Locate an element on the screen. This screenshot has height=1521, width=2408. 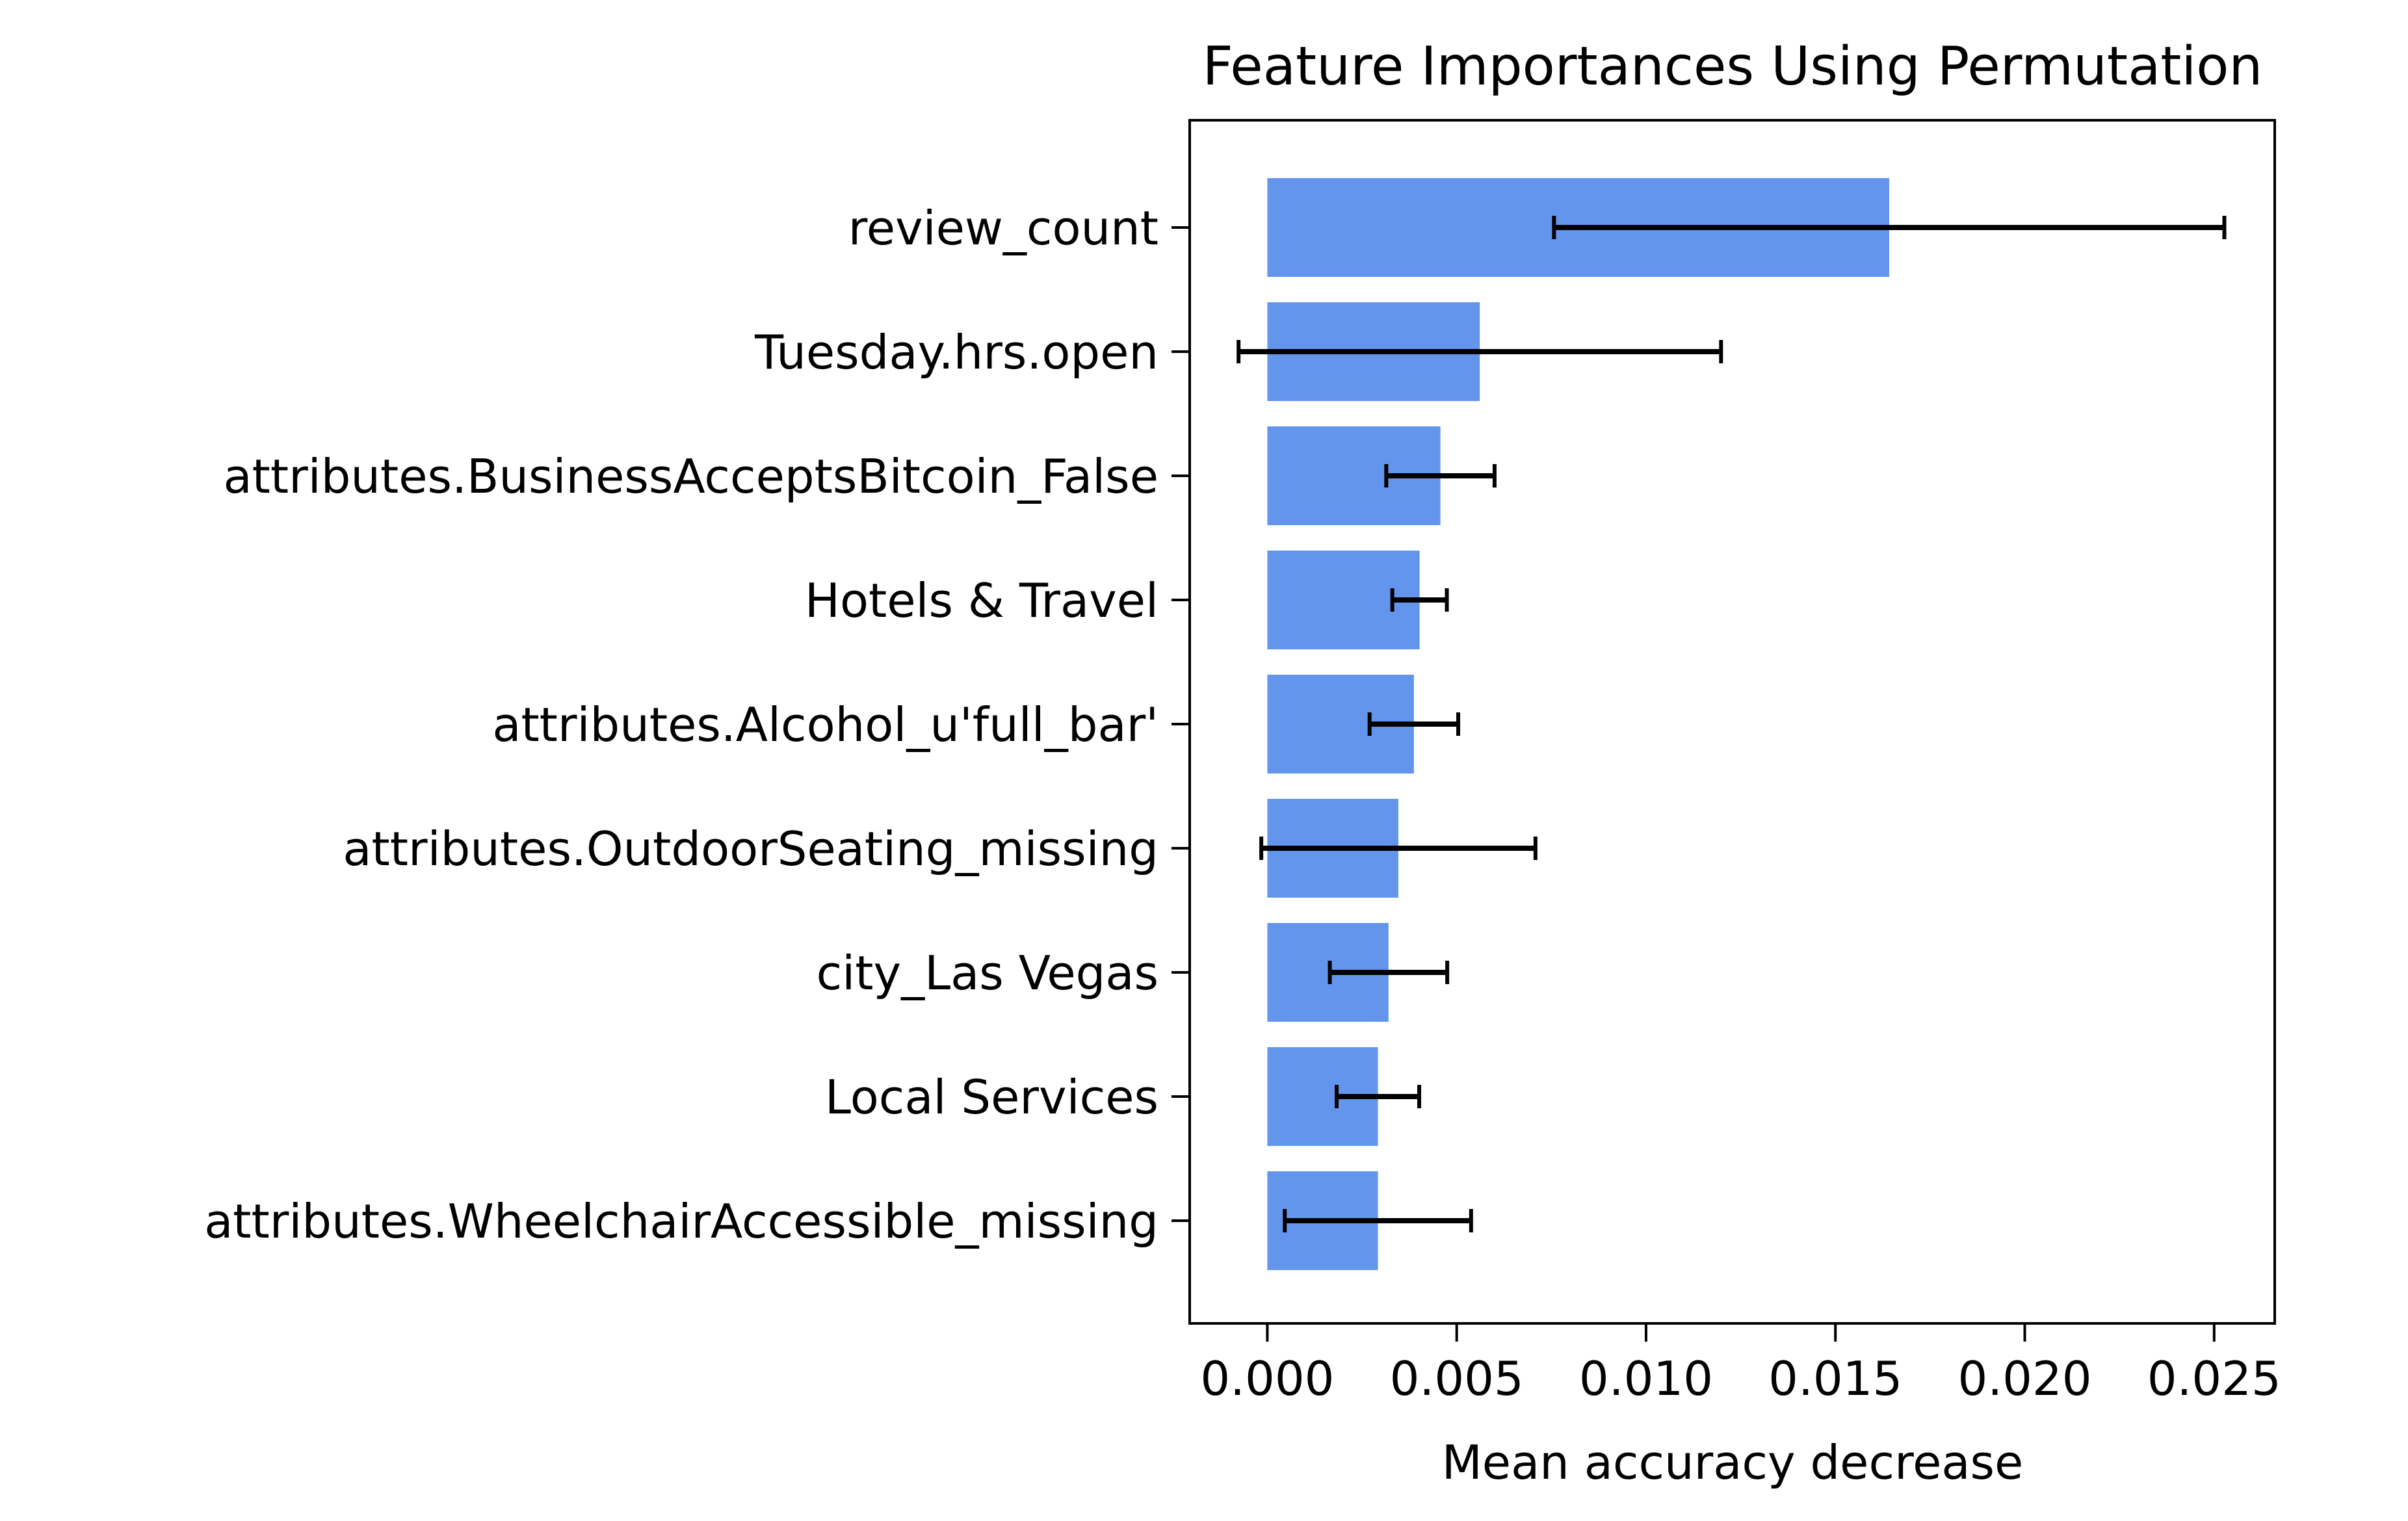
y-tick-label: Local Services is located at coordinates (992, 1097).